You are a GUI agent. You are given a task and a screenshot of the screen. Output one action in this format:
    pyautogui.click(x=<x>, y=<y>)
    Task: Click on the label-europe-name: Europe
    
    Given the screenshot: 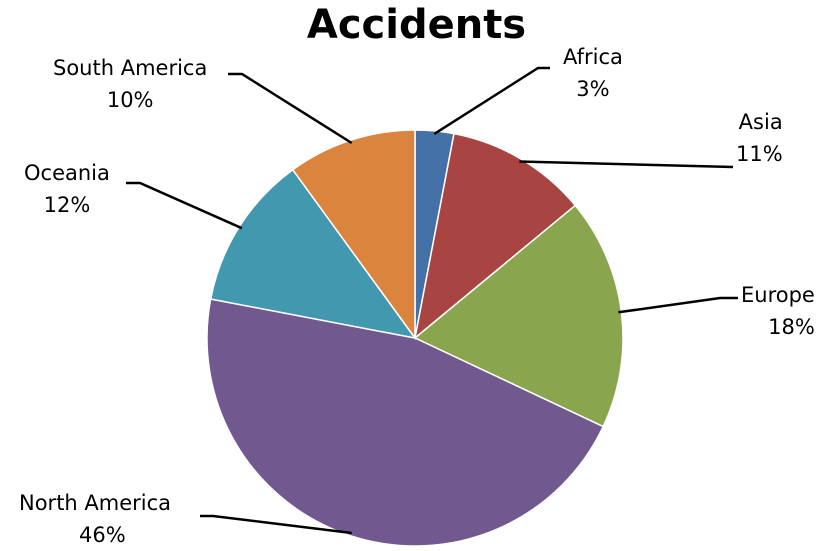 What is the action you would take?
    pyautogui.click(x=778, y=295)
    